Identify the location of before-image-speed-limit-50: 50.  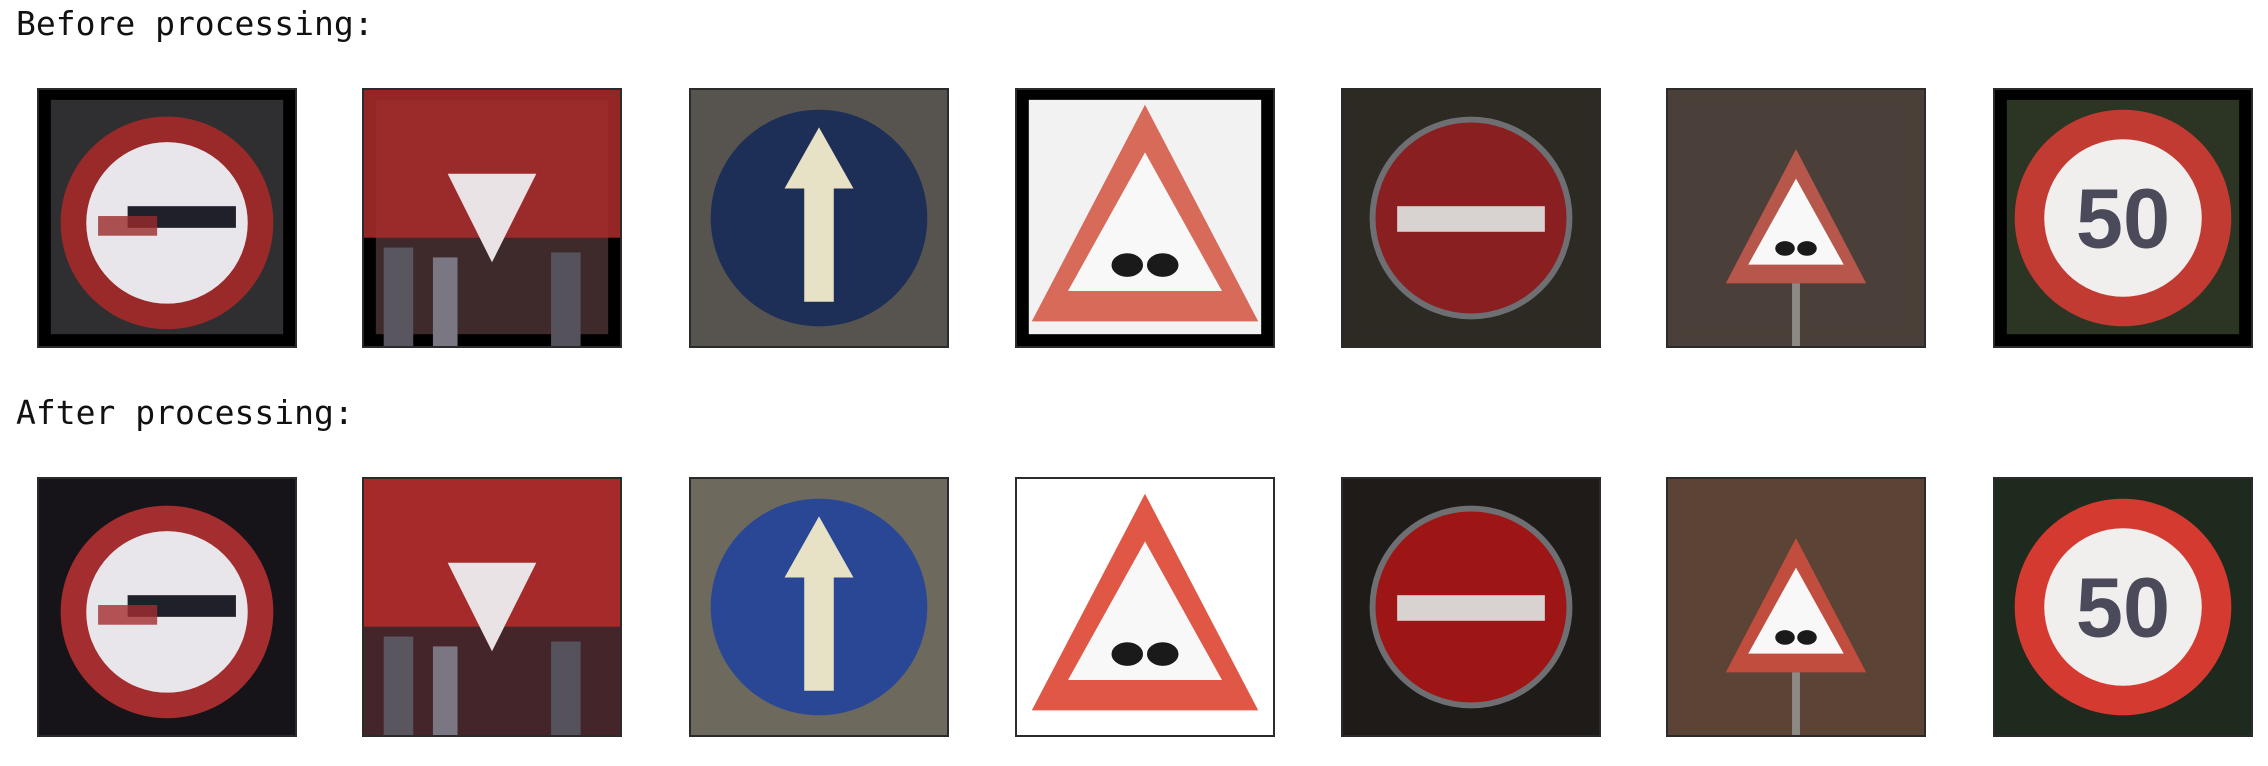
(2123, 218).